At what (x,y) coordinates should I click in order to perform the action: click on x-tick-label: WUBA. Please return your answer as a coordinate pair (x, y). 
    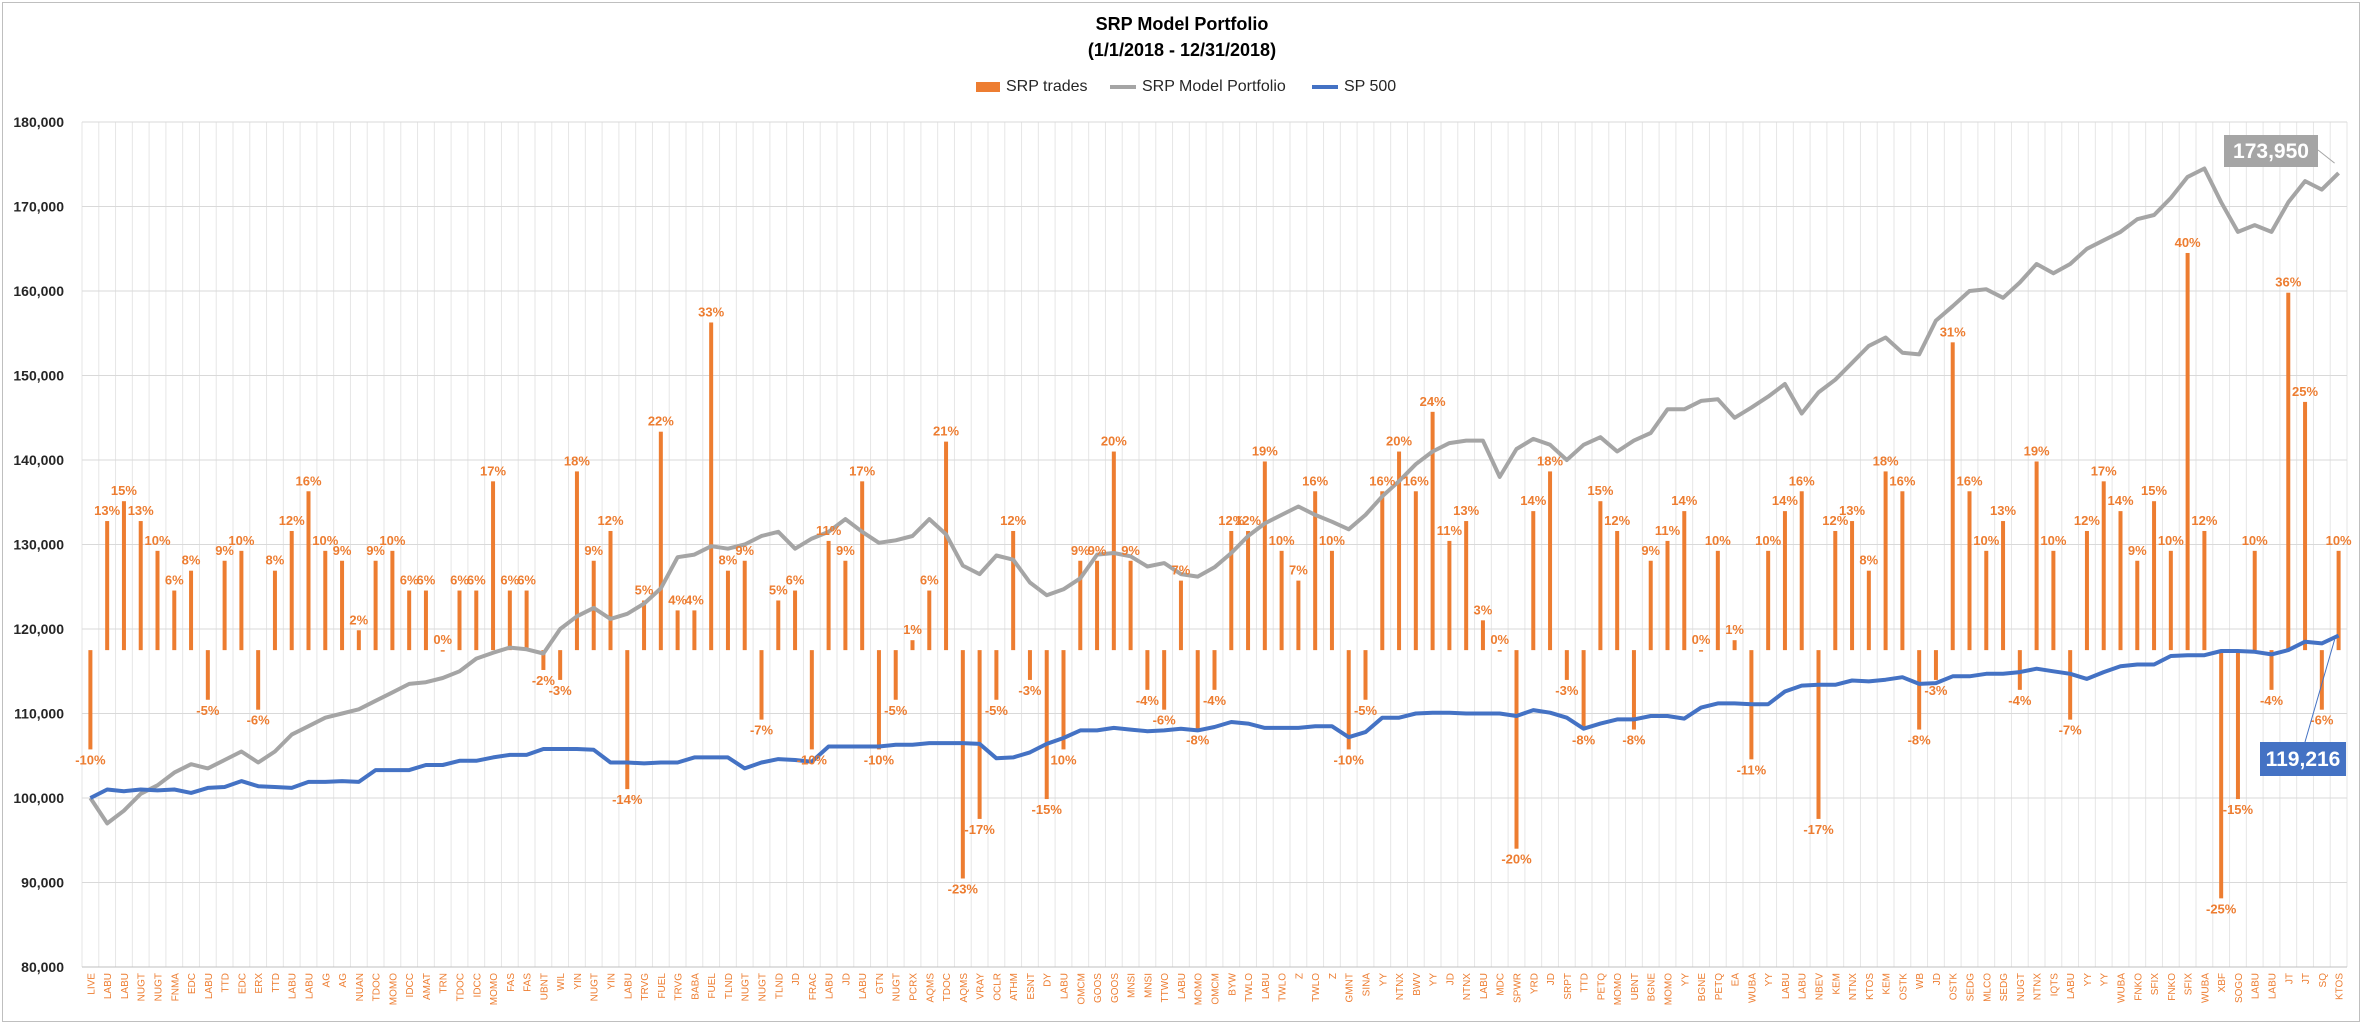
    Looking at the image, I should click on (2122, 988).